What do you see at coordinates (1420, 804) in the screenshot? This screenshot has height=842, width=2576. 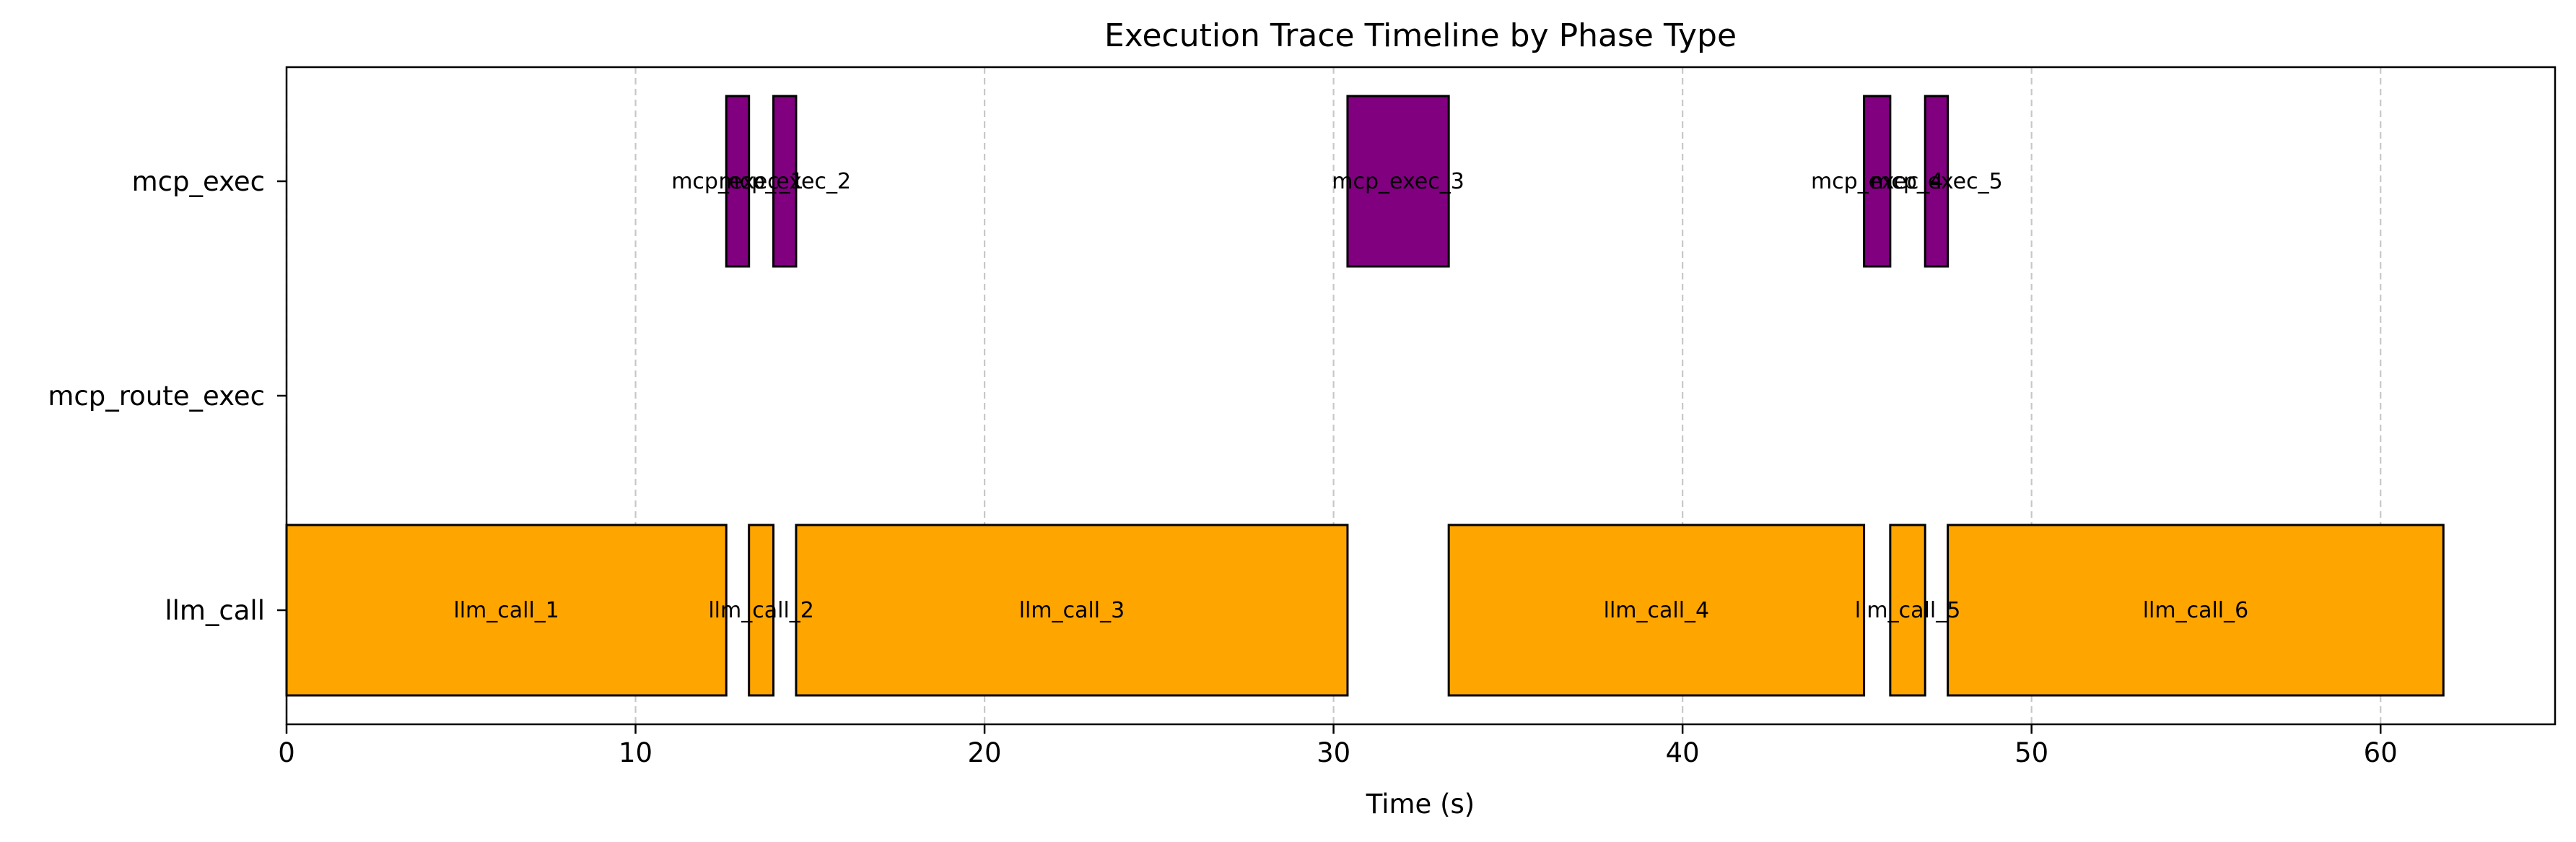 I see `x-axis-label: Time (s)` at bounding box center [1420, 804].